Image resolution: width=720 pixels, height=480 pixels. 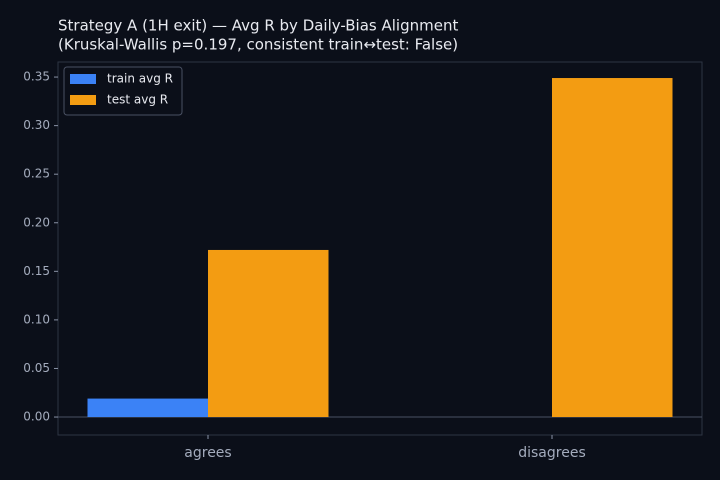 What do you see at coordinates (207, 453) in the screenshot?
I see `x-tick-label: agrees` at bounding box center [207, 453].